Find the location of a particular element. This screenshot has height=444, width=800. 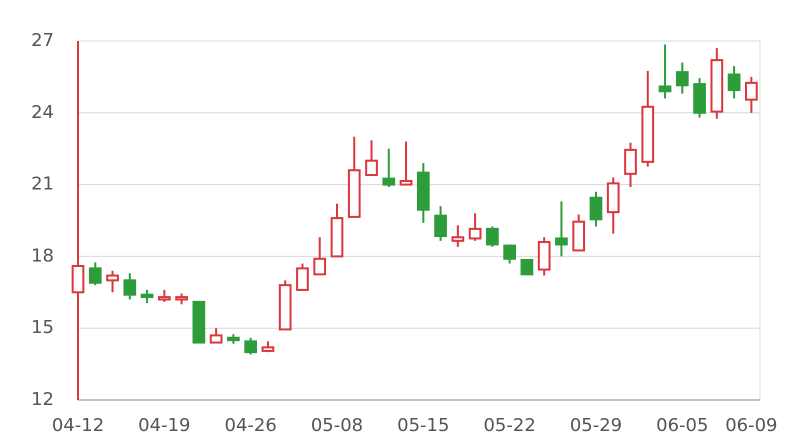

x-tick-label: 05-22 is located at coordinates (509, 425).